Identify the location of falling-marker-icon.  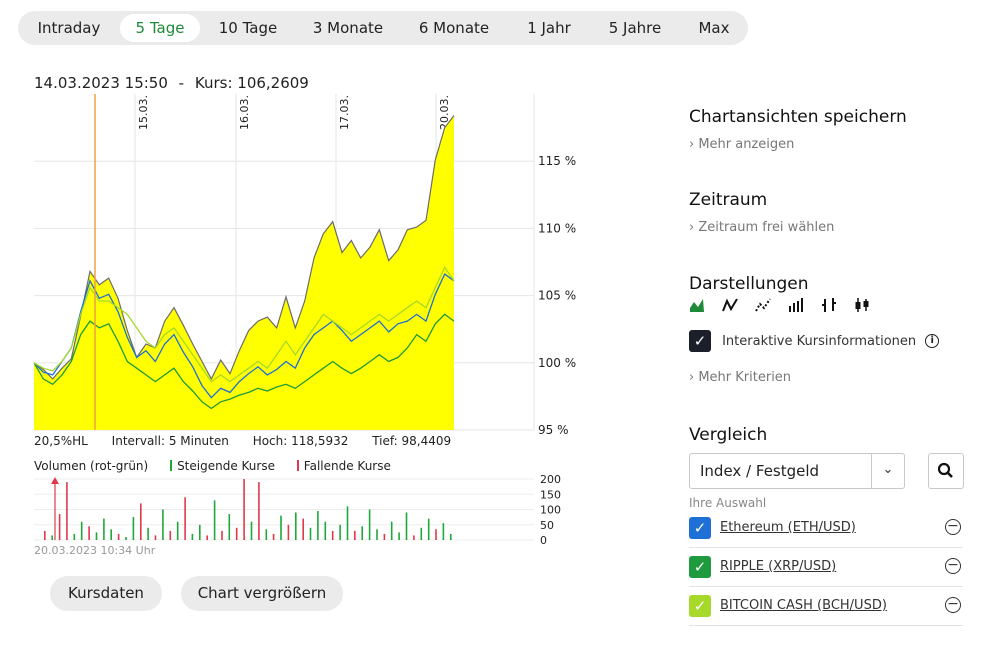
(297, 465).